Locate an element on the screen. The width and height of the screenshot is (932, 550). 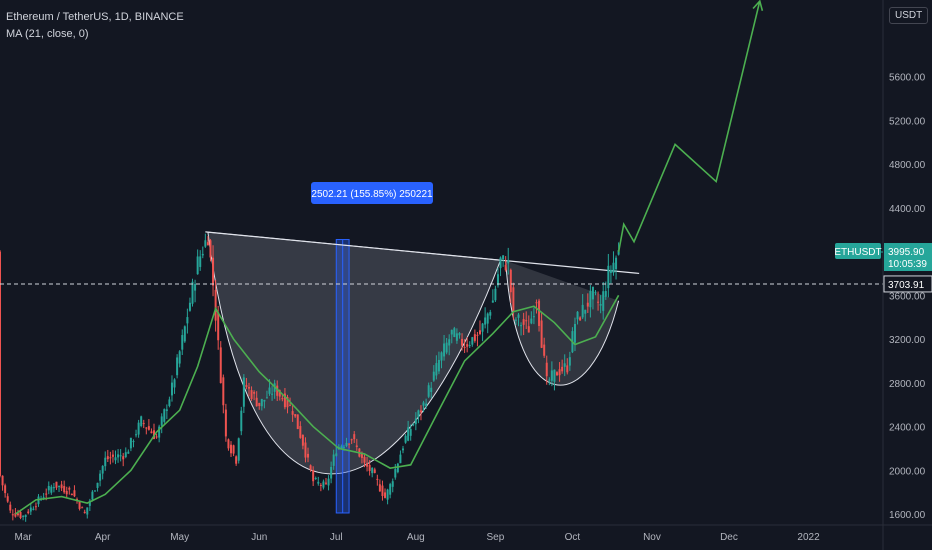
line-price-tag: 3703.91 is located at coordinates (906, 285).